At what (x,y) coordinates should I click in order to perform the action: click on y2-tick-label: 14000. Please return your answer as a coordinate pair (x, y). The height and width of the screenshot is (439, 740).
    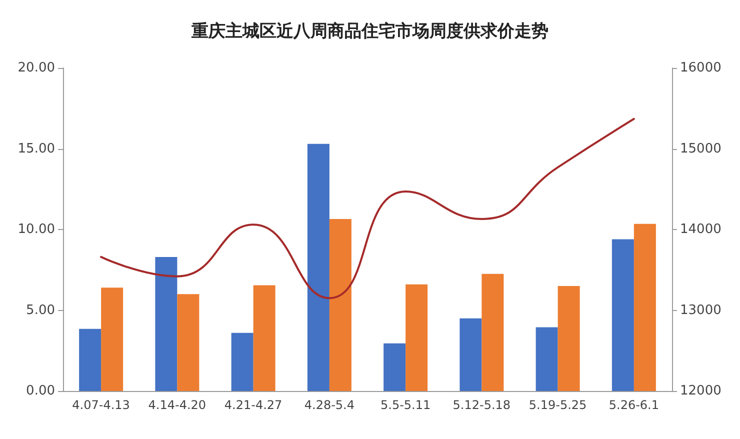
    Looking at the image, I should click on (701, 229).